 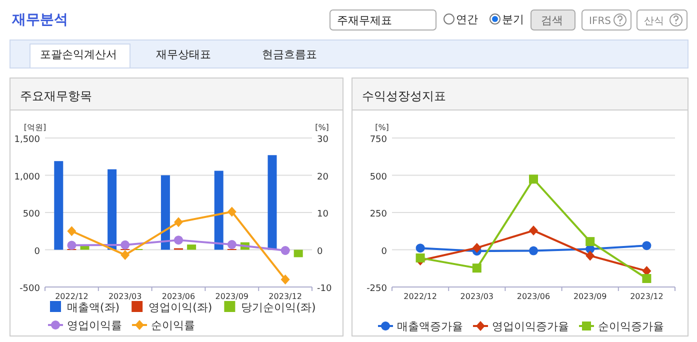 What do you see at coordinates (379, 140) in the screenshot?
I see `y-tick-label: 750` at bounding box center [379, 140].